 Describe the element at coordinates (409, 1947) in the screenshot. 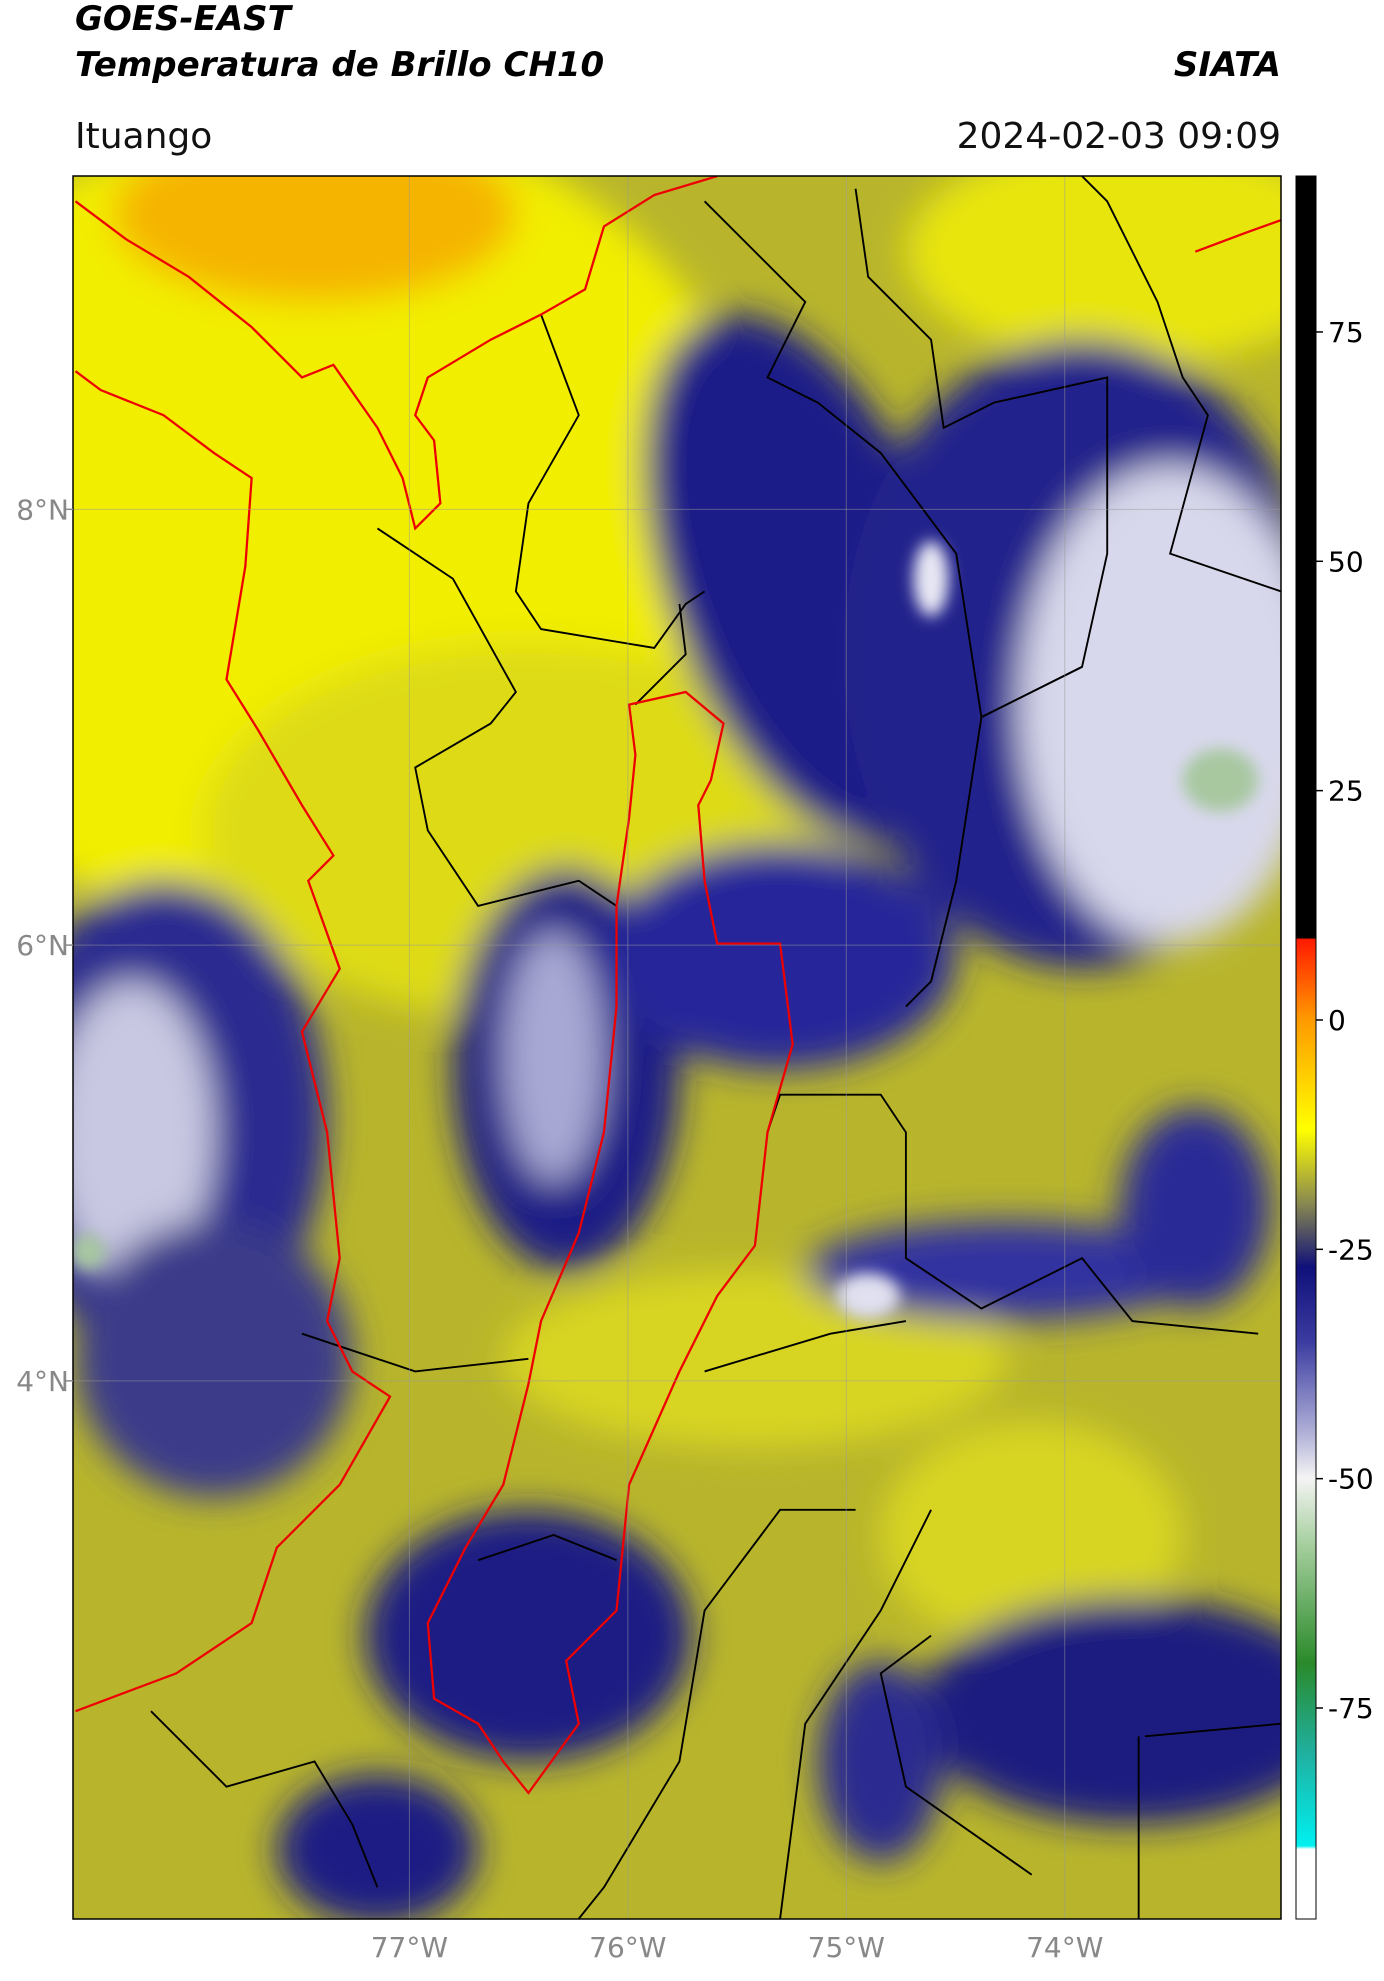

I see `x-tick-label: 77°W` at that location.